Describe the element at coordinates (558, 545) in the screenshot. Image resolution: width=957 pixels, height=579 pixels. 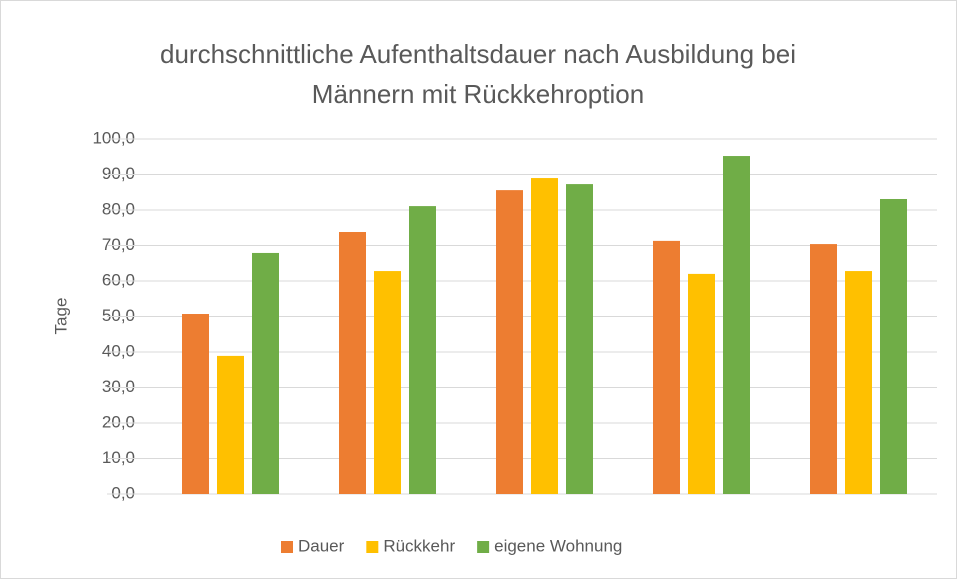
I see `legend-label: eigene Wohnung` at that location.